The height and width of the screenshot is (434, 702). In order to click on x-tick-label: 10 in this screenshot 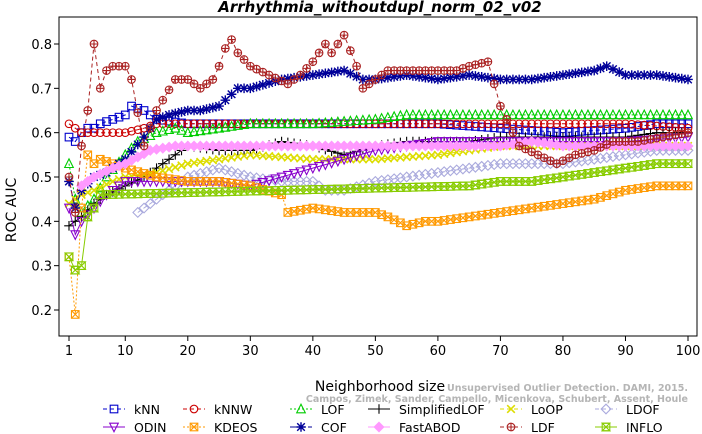, I will do `click(125, 351)`.